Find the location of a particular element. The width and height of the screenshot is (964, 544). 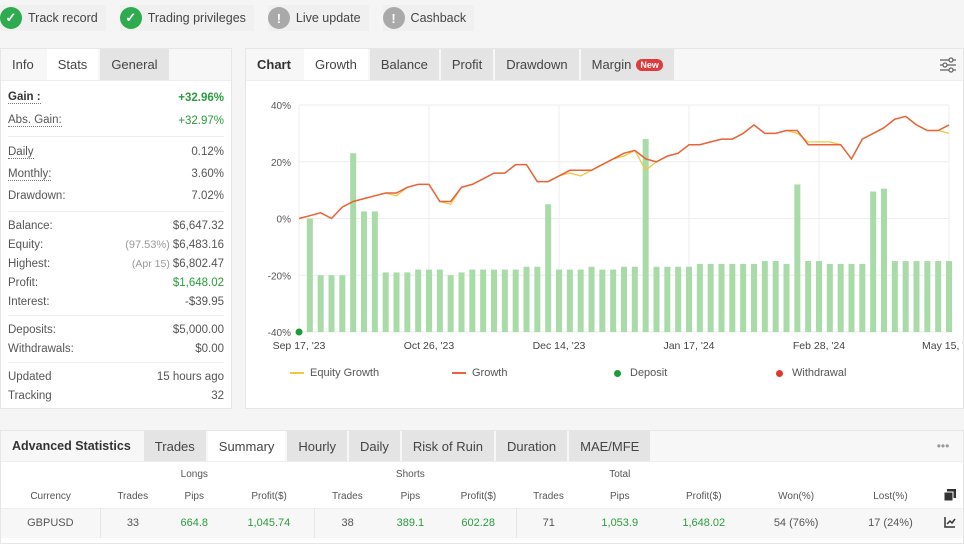

col-won: Won(%) is located at coordinates (796, 497).